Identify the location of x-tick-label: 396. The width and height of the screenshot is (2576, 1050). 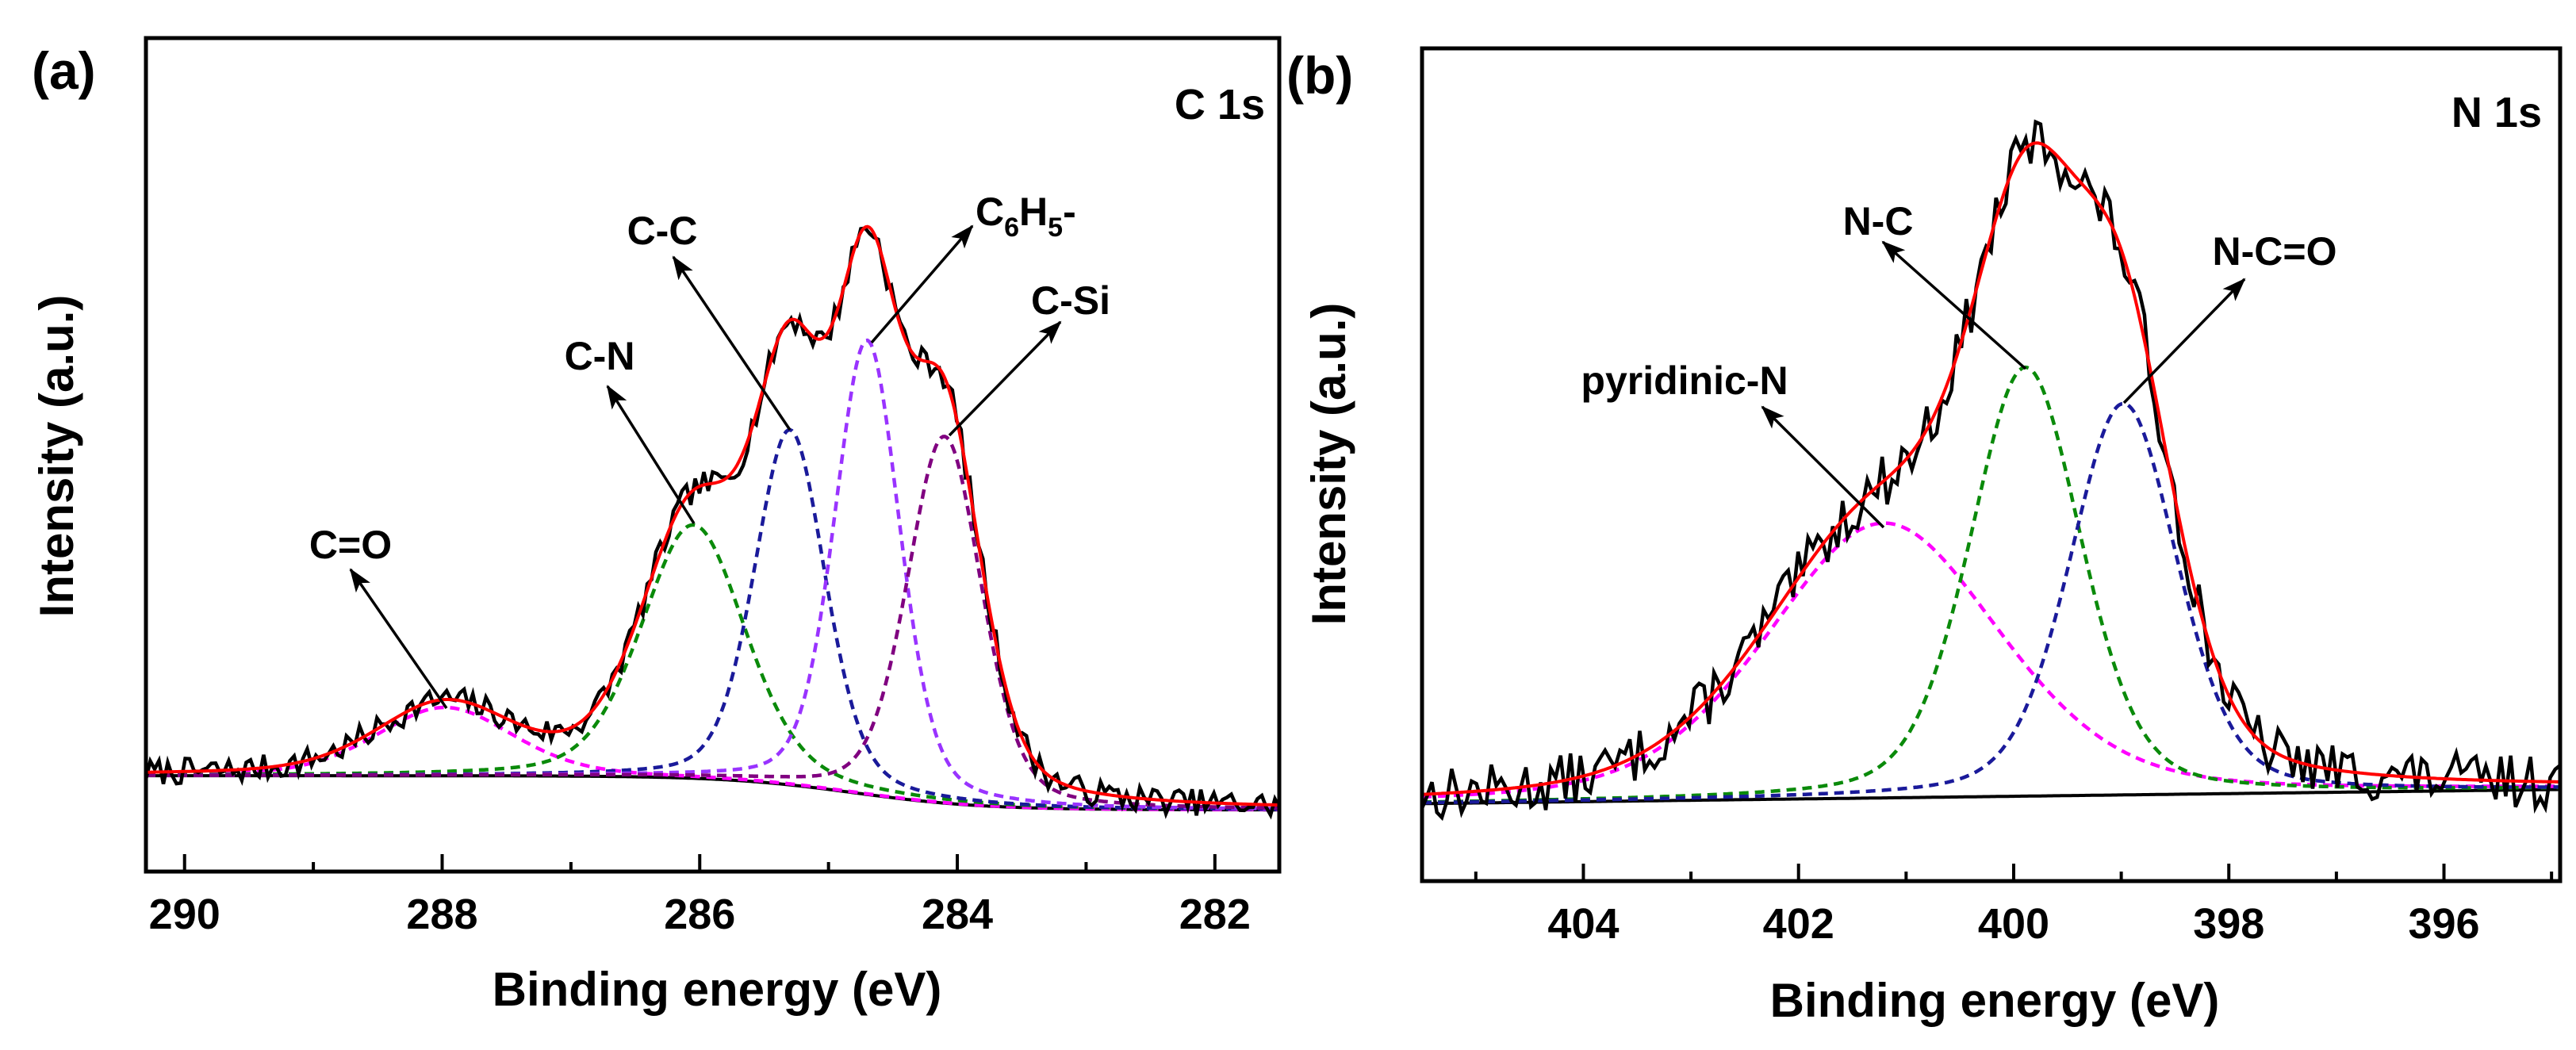
(2444, 924).